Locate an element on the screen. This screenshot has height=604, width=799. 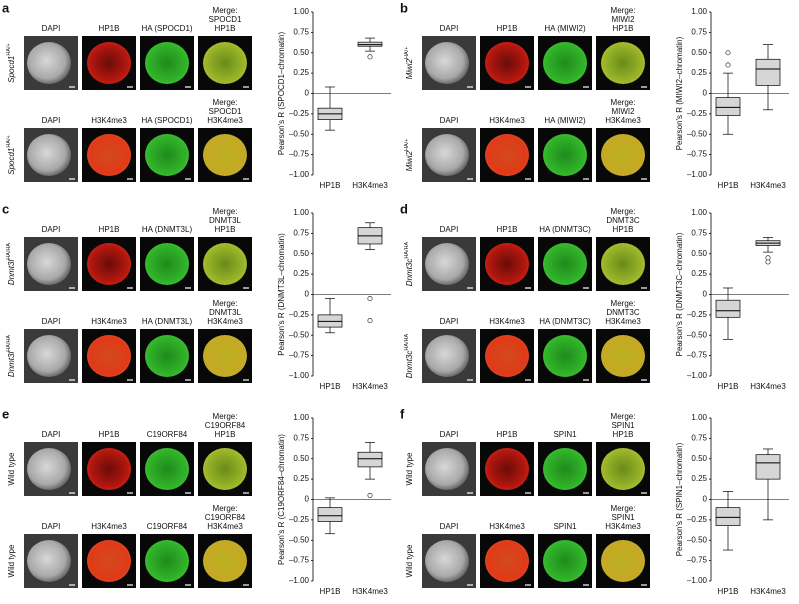
y-tick-label: –0.25 is located at coordinates (697, 314).